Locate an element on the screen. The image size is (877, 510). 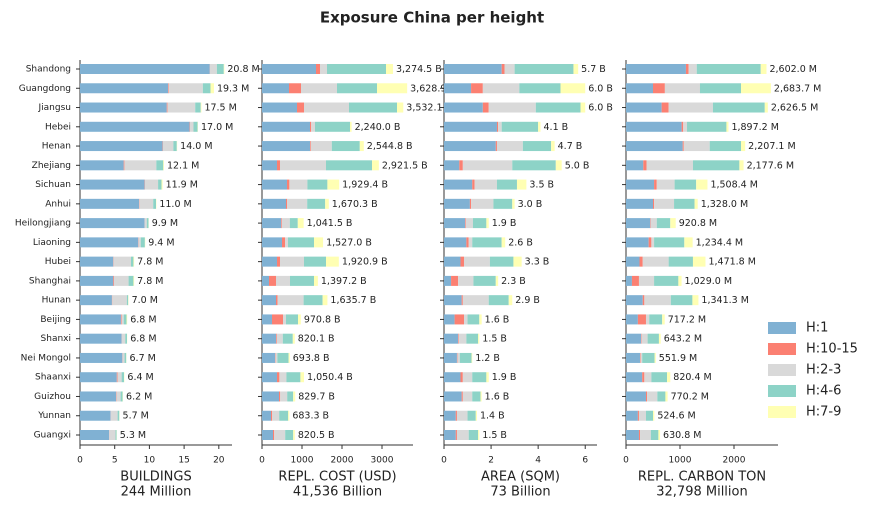
bar-total-label: 970.8 B is located at coordinates (322, 319).